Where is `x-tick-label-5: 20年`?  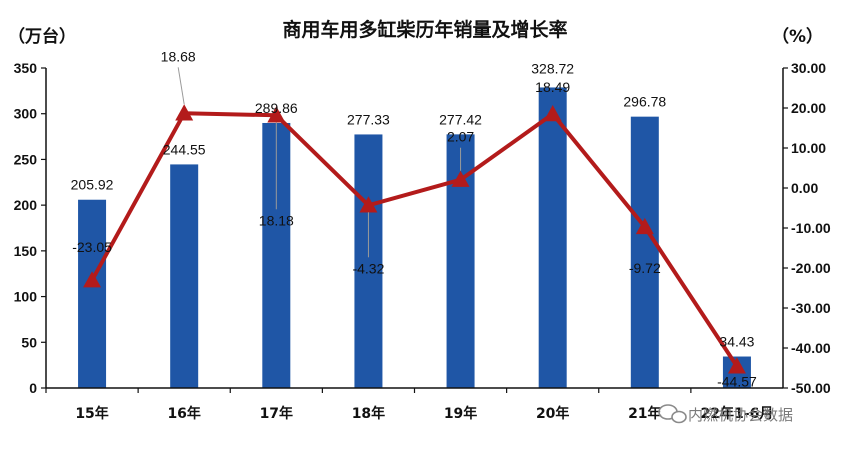
x-tick-label-5: 20年 is located at coordinates (552, 413).